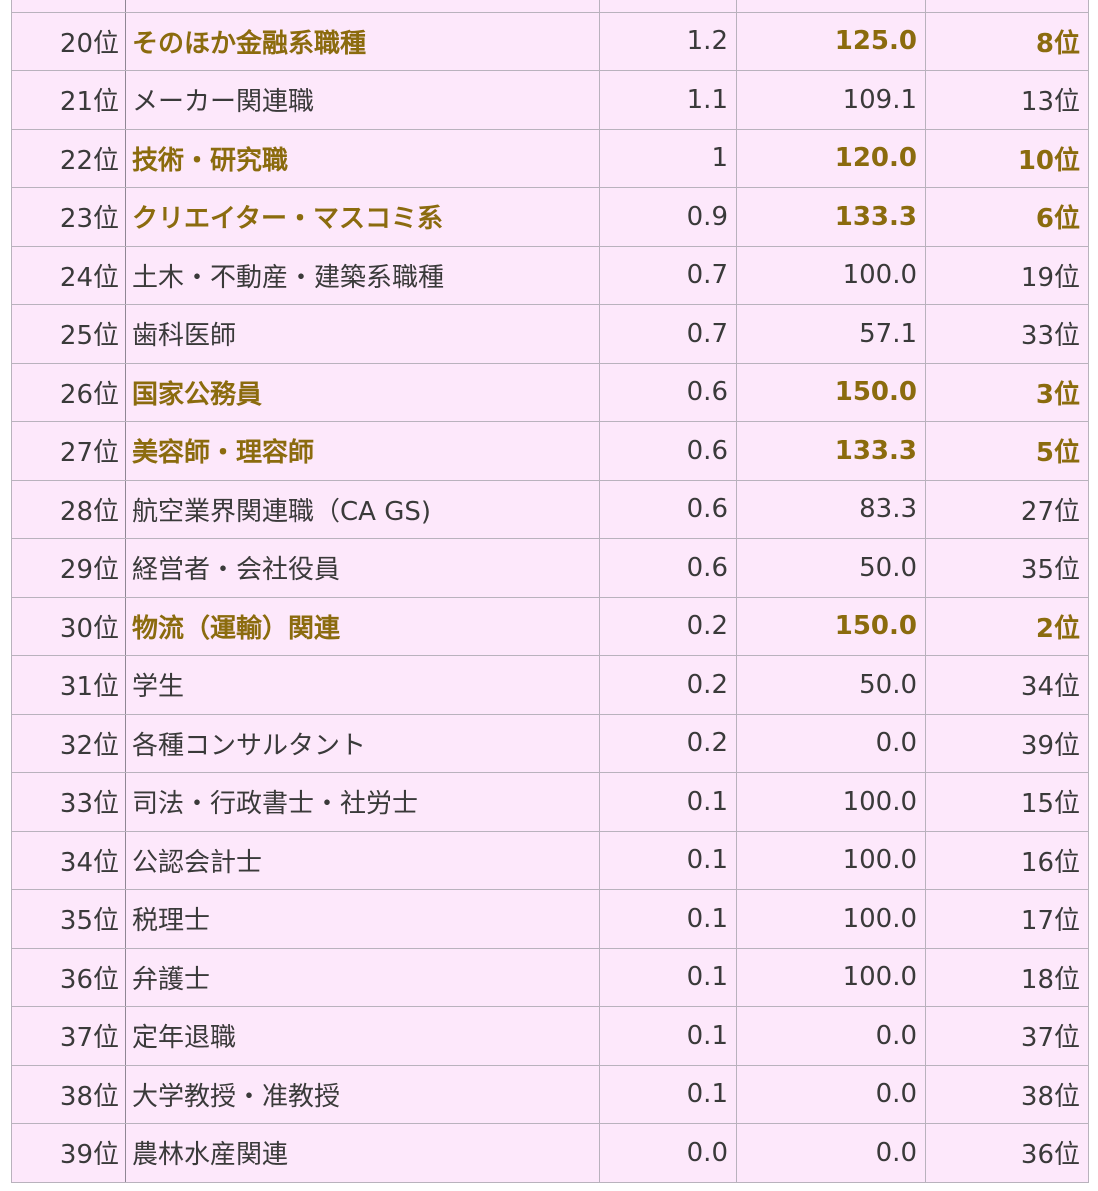 The width and height of the screenshot is (1098, 1191). What do you see at coordinates (1007, 334) in the screenshot?
I see `previous-rank-cell: 33位` at bounding box center [1007, 334].